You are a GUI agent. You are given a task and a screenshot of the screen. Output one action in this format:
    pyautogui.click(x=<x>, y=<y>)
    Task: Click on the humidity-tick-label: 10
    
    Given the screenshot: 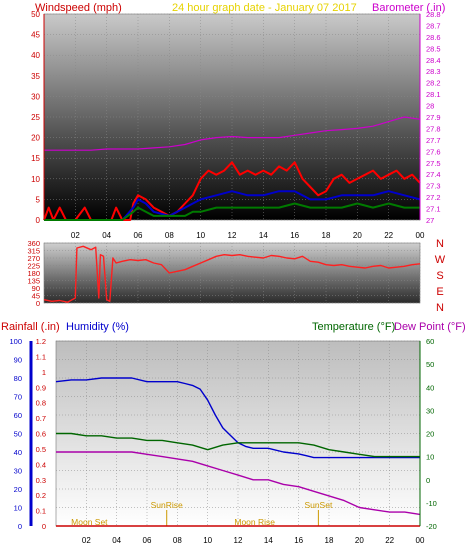 What is the action you would take?
    pyautogui.click(x=18, y=508)
    